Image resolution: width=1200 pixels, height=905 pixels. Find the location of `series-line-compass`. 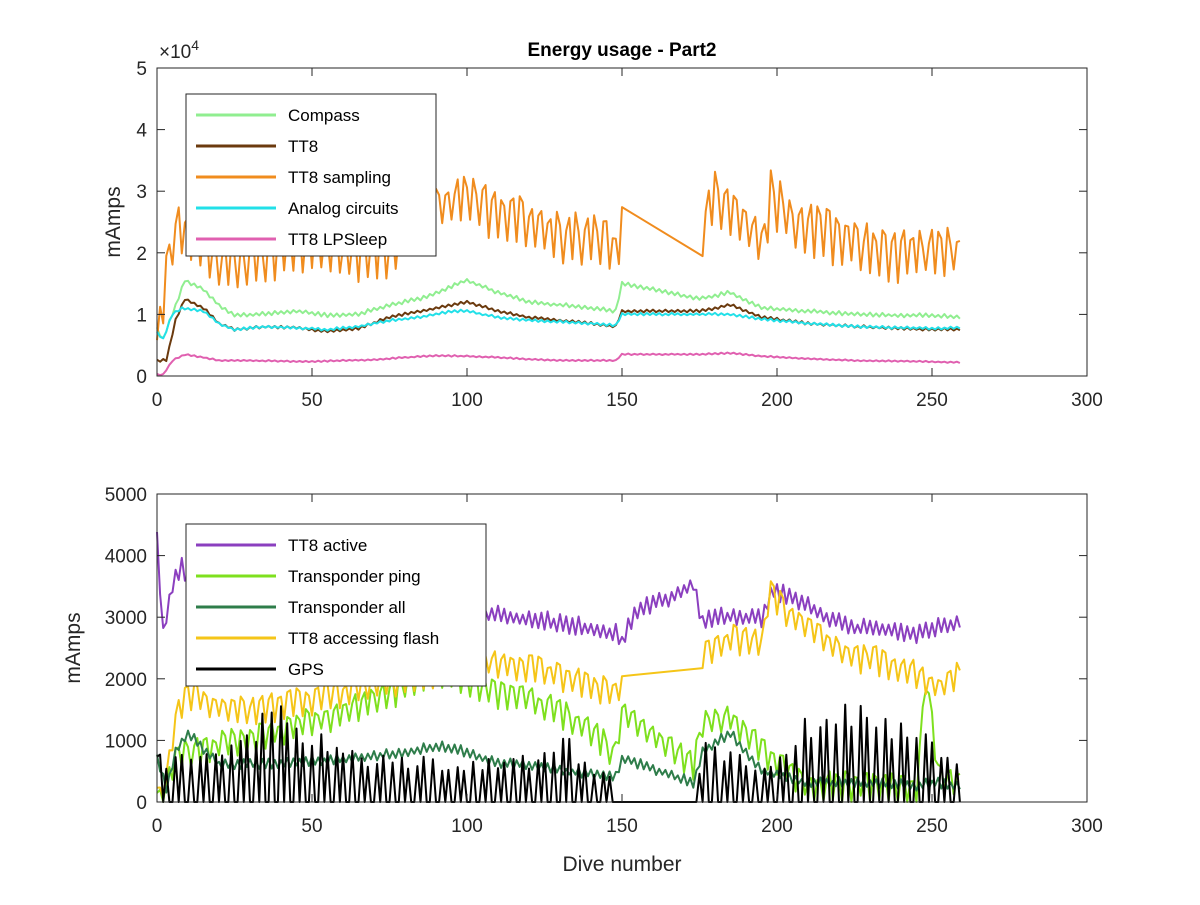

series-line-compass is located at coordinates (558, 308).